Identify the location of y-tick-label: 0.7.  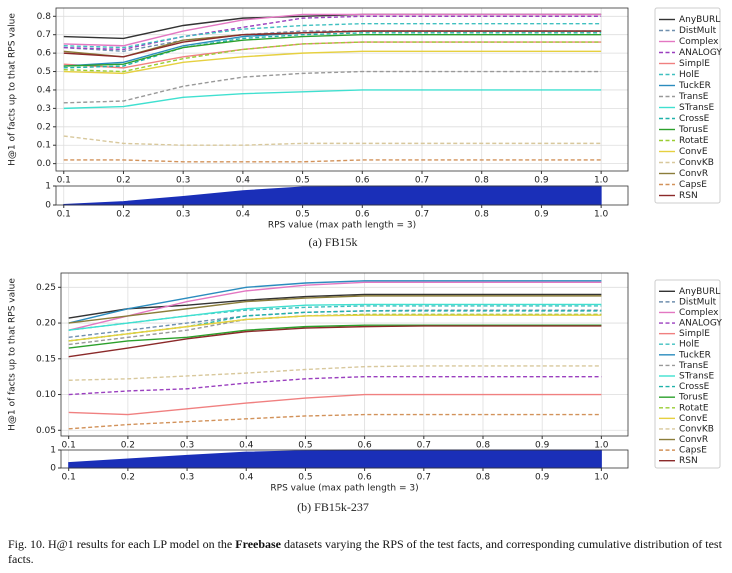
(44, 35).